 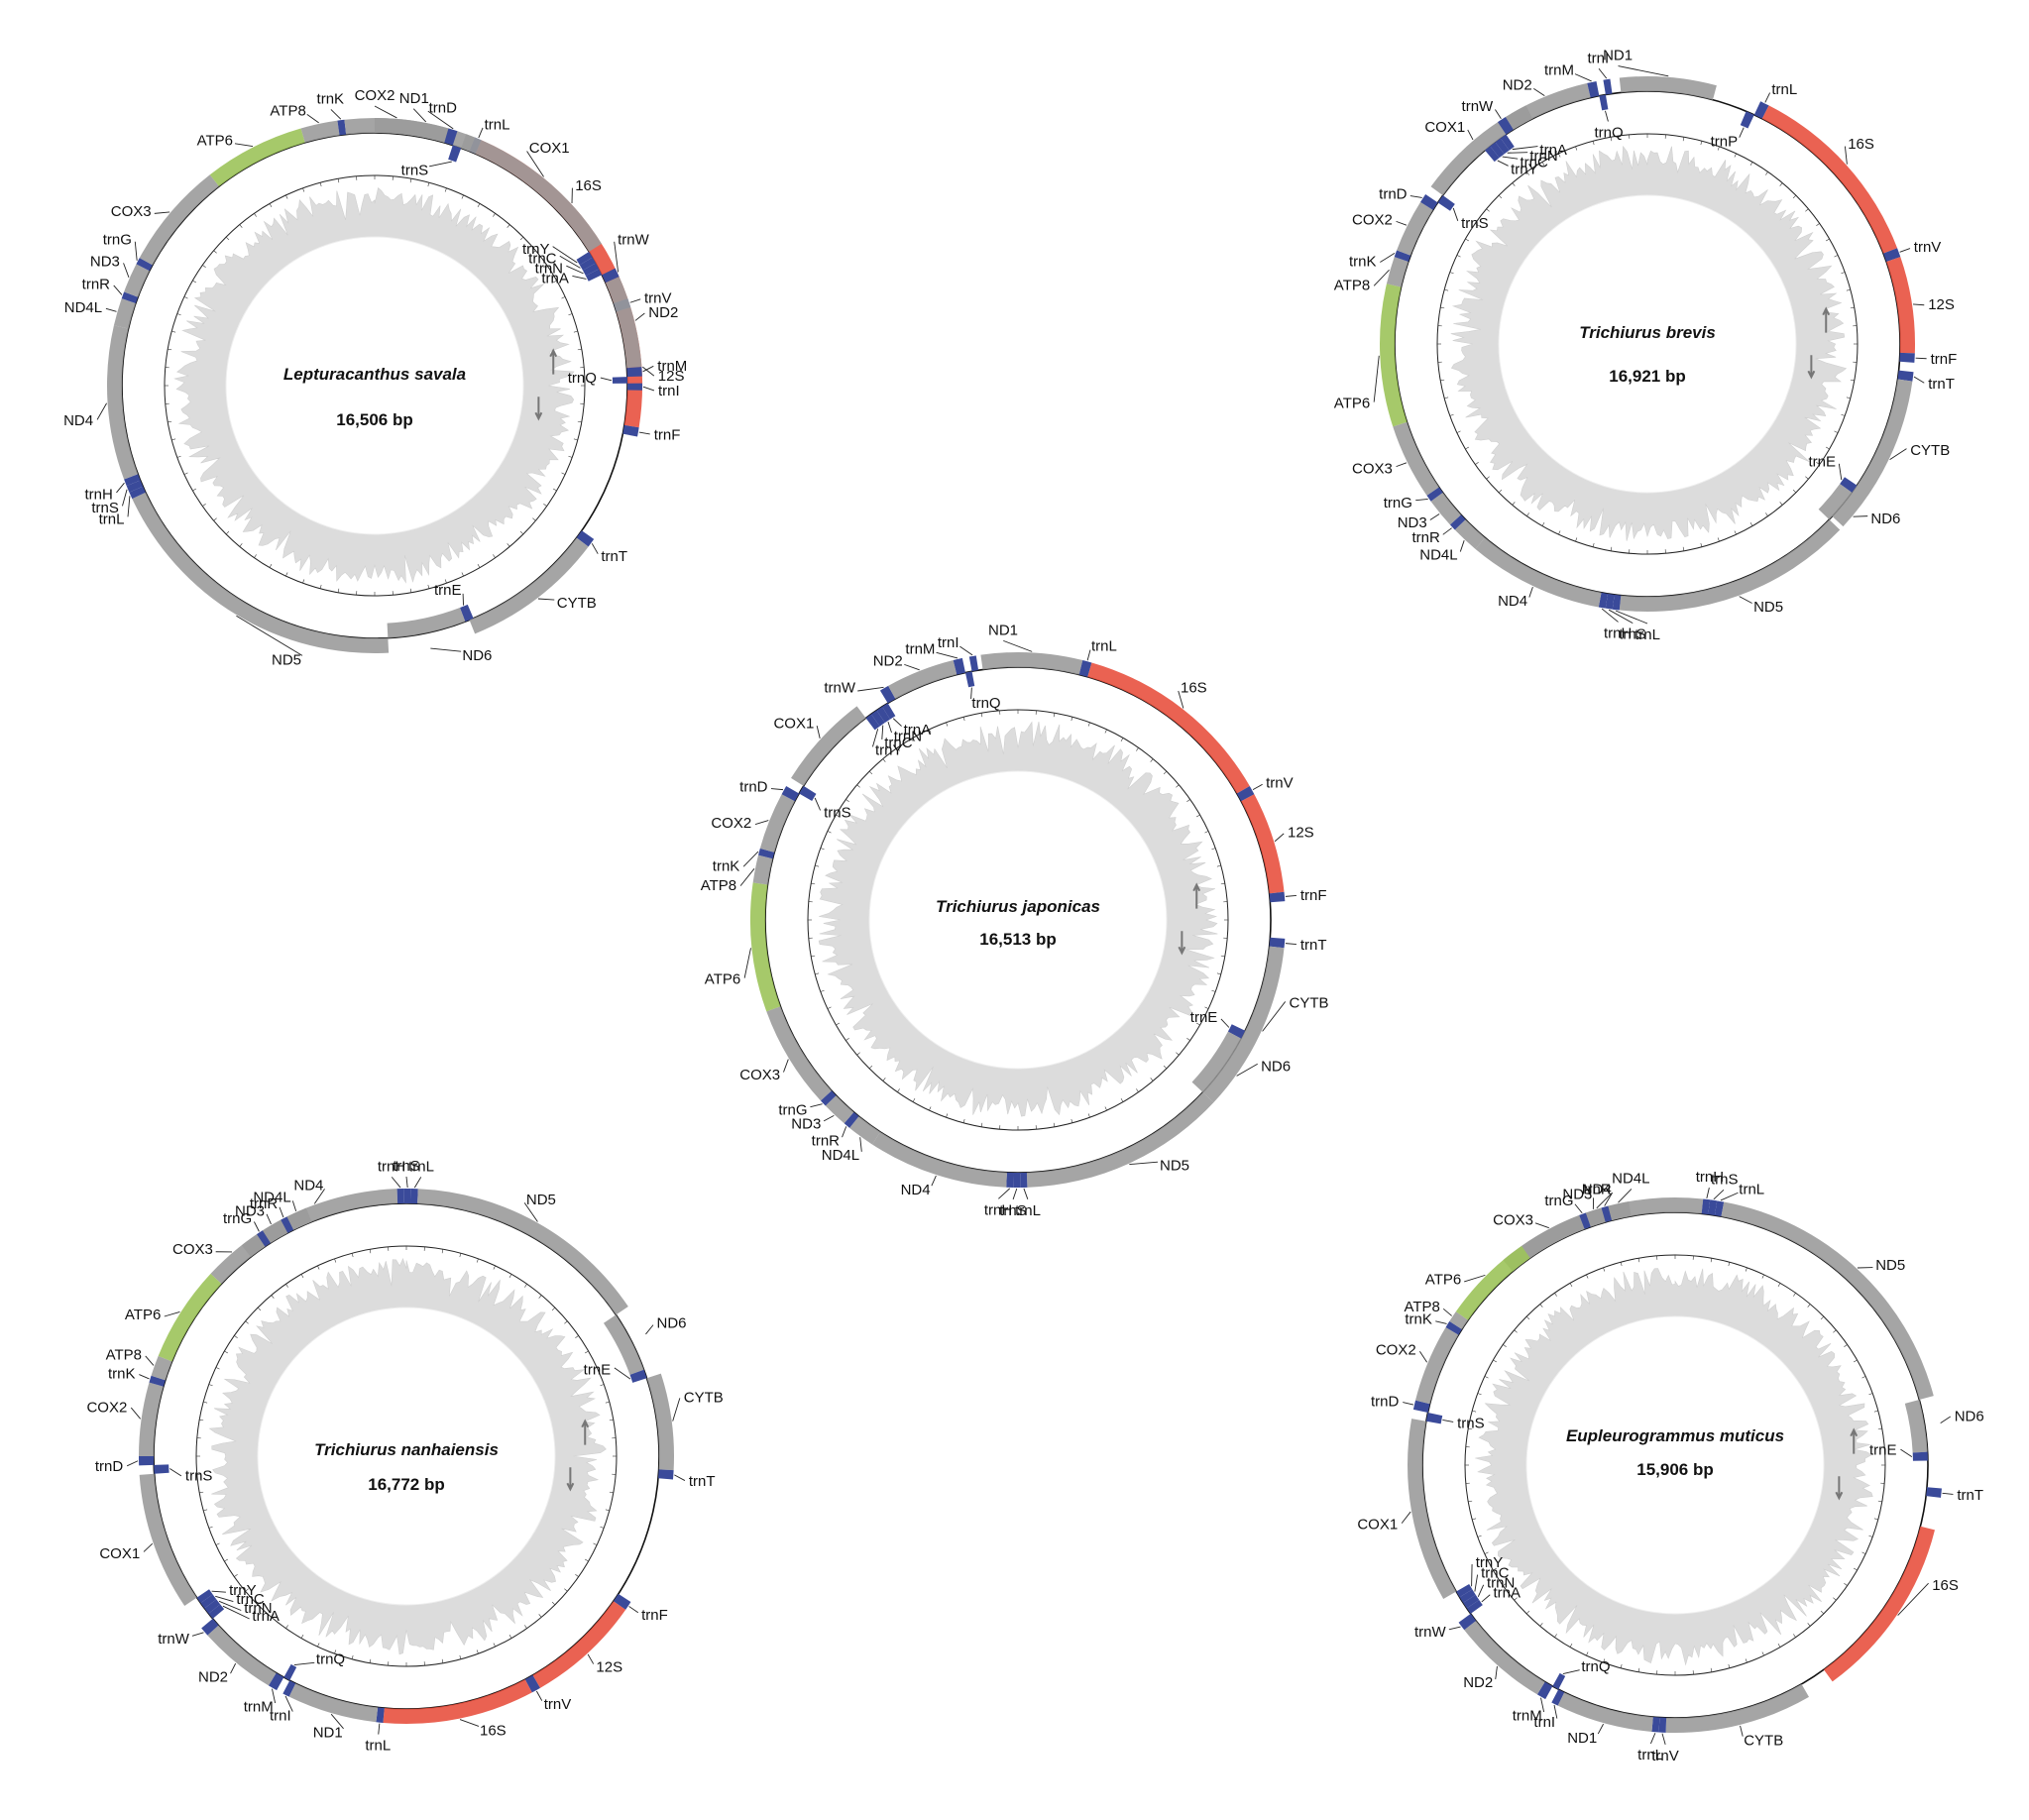 I want to click on gene-nd5, so click(x=1730, y=565).